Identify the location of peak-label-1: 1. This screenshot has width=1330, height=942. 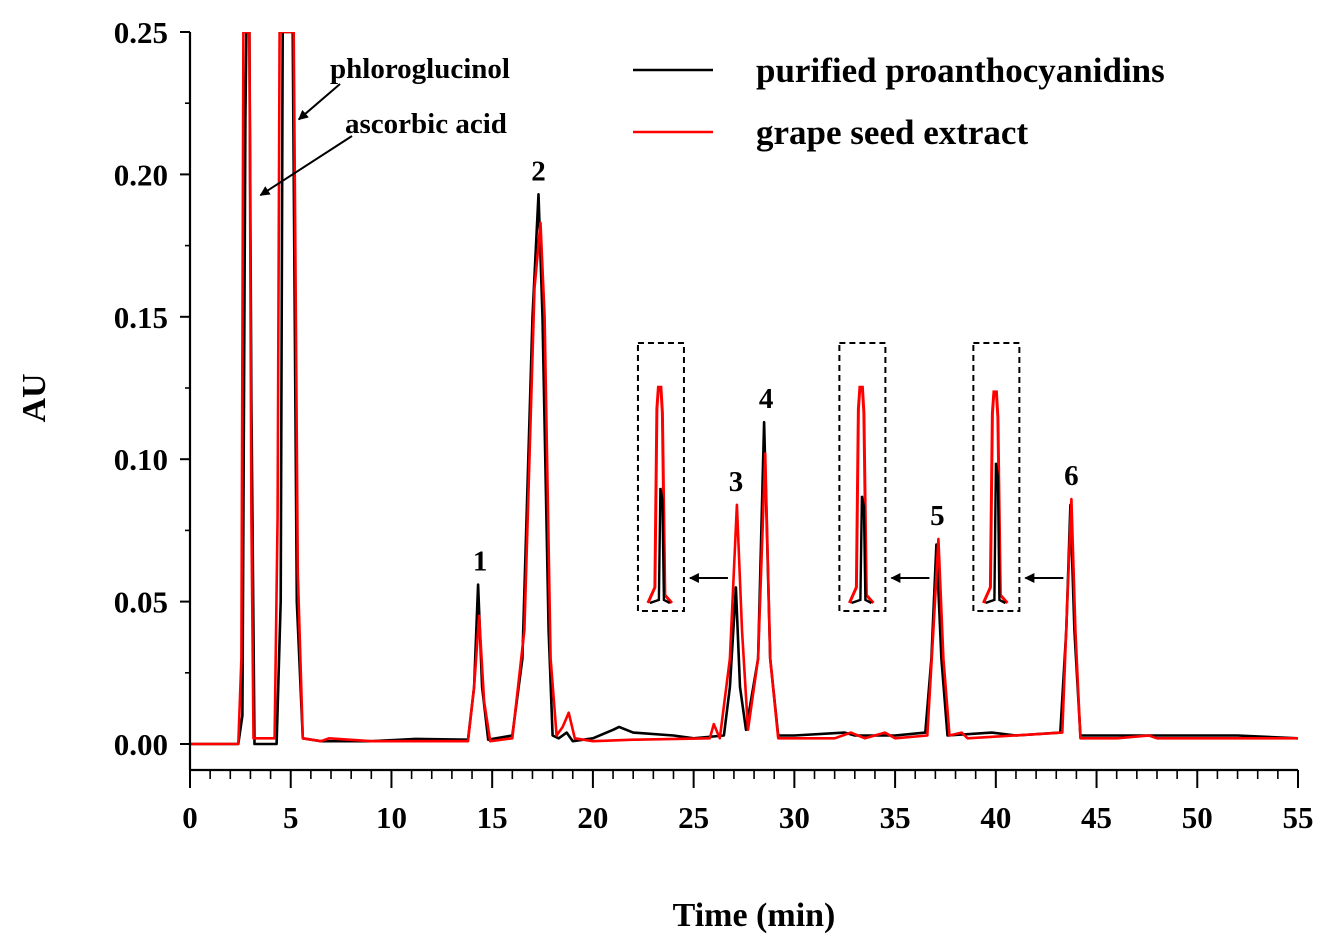
(480, 562).